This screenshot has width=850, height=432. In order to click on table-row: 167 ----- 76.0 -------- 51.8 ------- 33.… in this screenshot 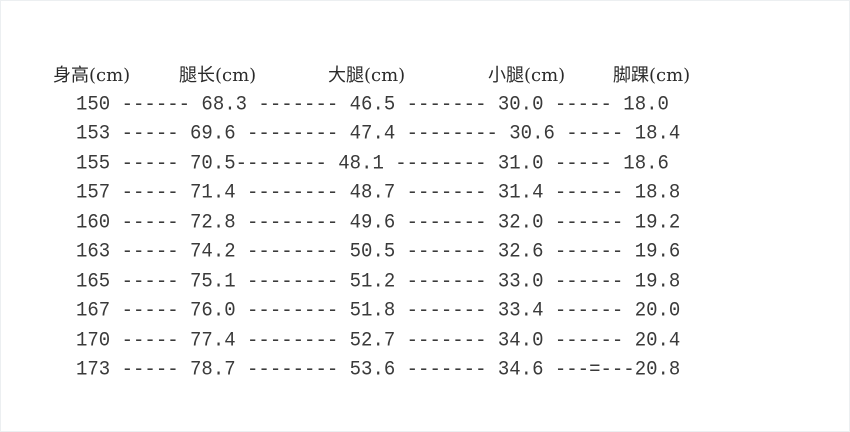, I will do `click(378, 310)`.